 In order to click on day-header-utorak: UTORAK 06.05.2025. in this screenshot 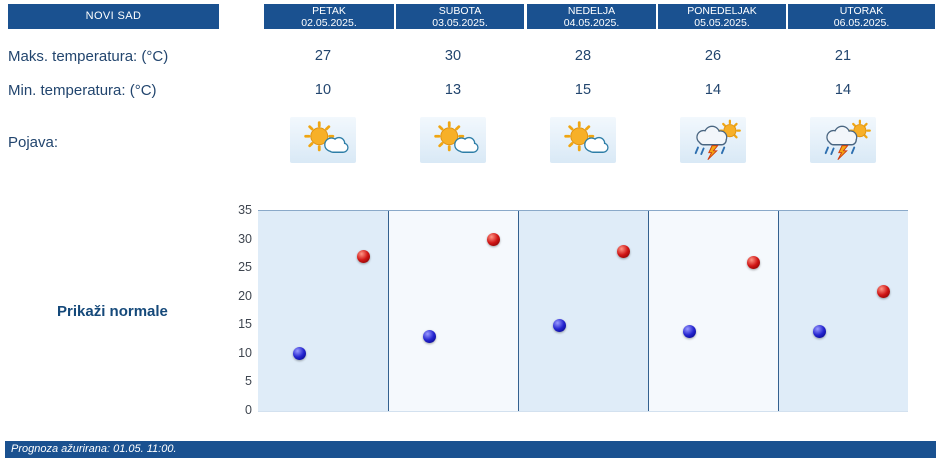, I will do `click(861, 16)`.